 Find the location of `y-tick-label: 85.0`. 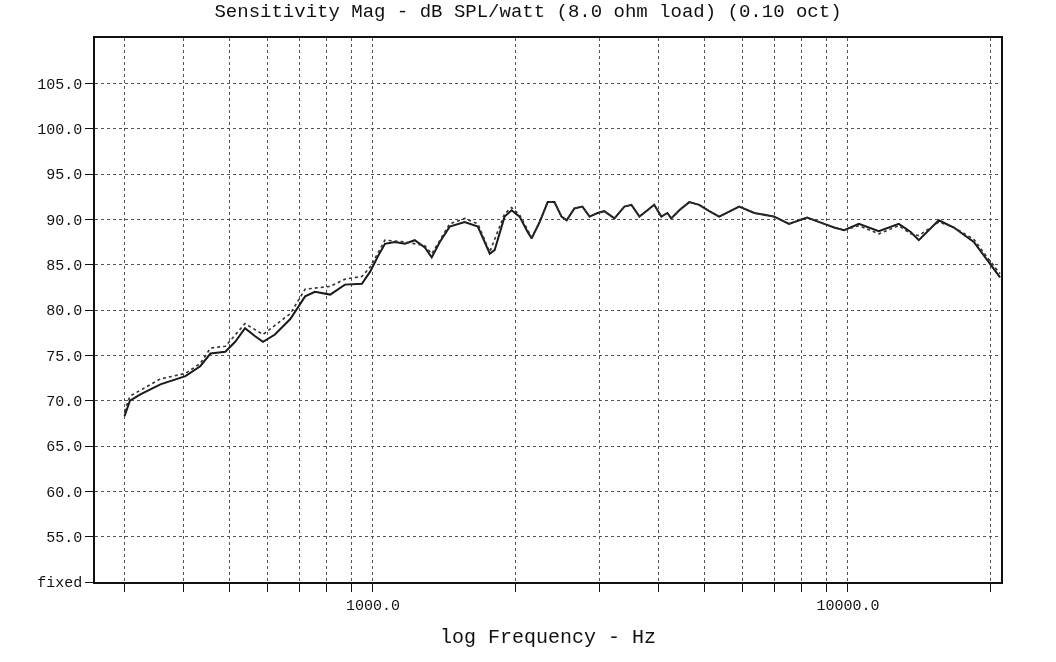

y-tick-label: 85.0 is located at coordinates (64, 266).